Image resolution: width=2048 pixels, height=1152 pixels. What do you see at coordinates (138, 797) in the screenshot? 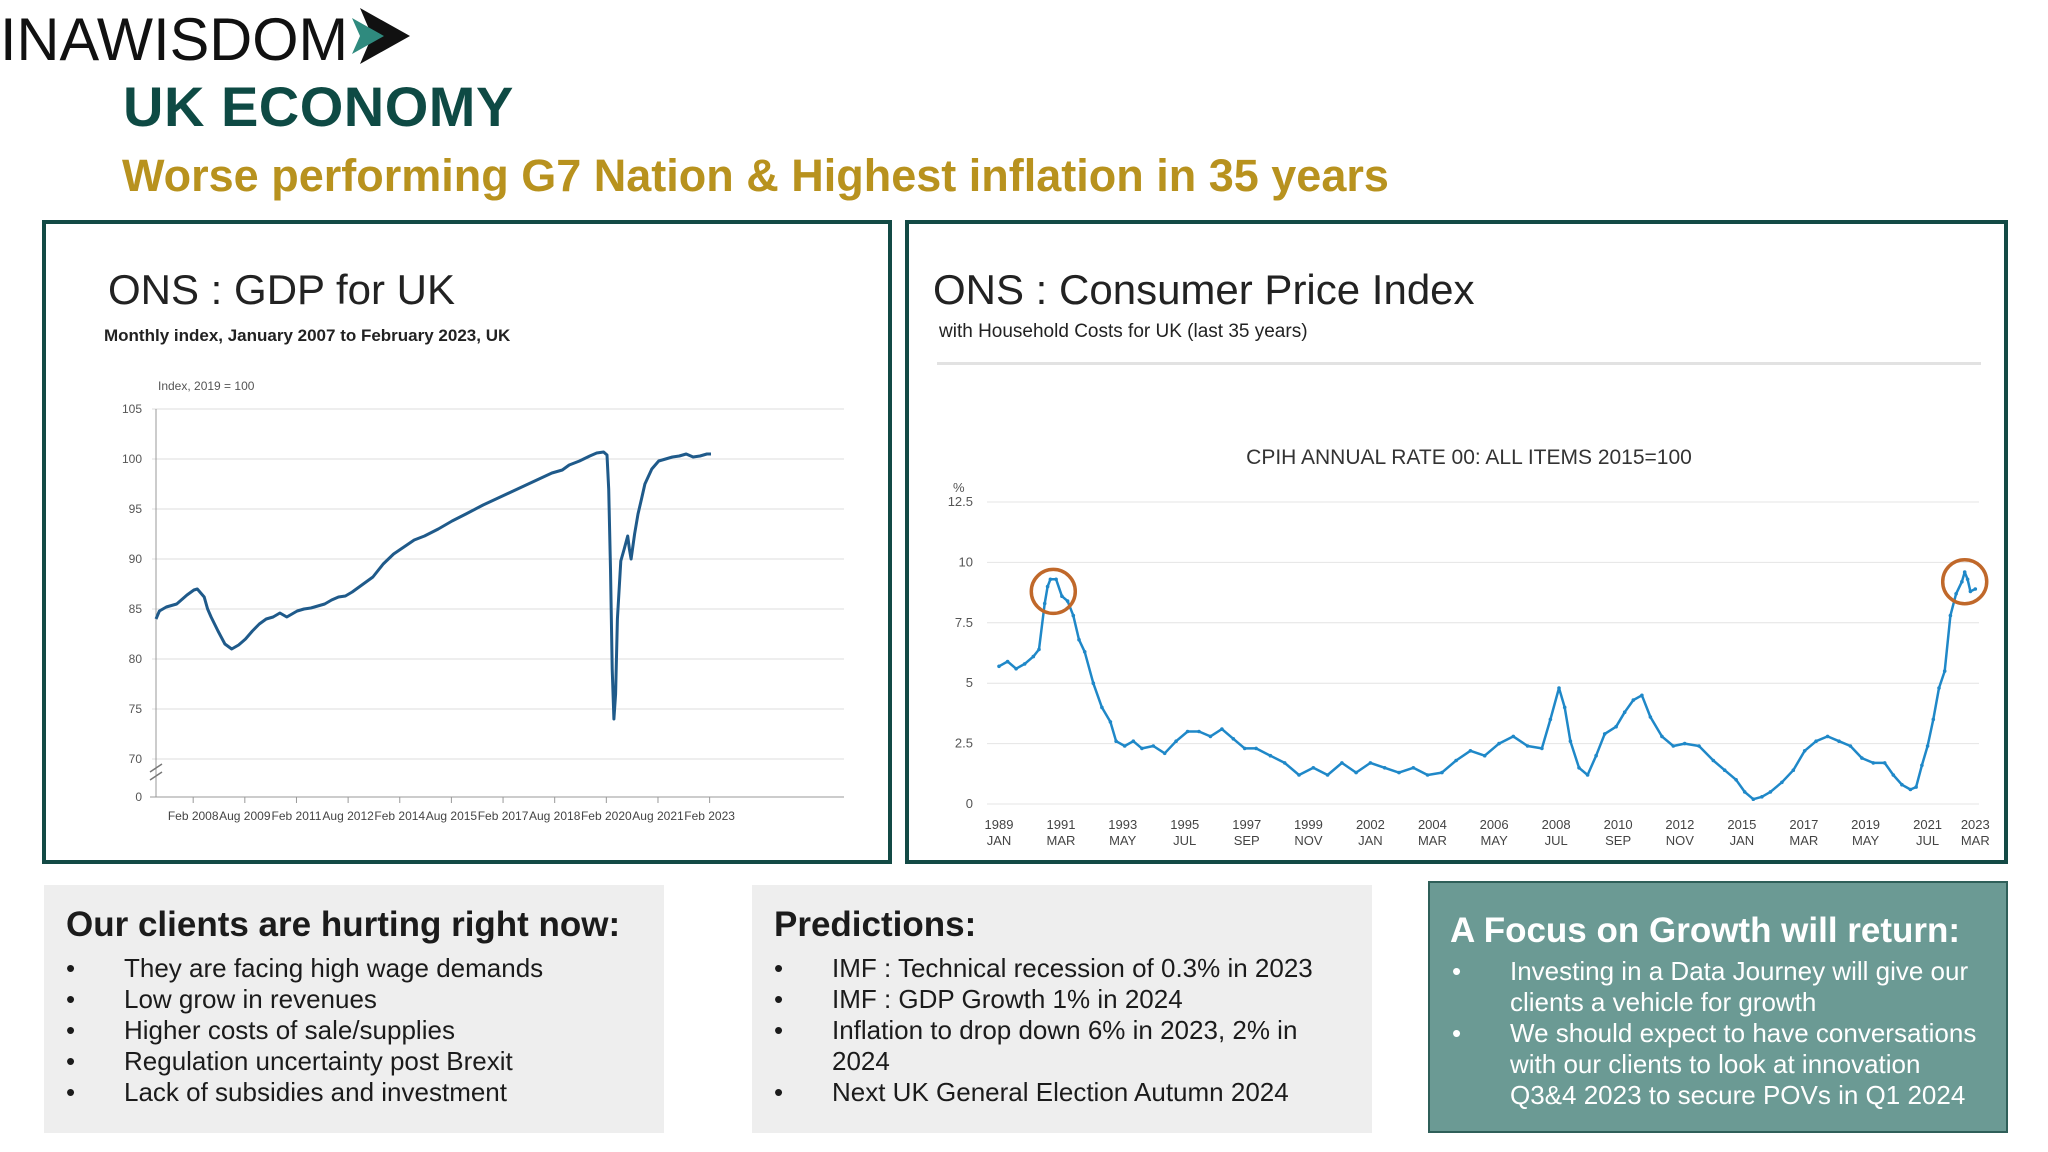
I see `y-tick-label: 0` at bounding box center [138, 797].